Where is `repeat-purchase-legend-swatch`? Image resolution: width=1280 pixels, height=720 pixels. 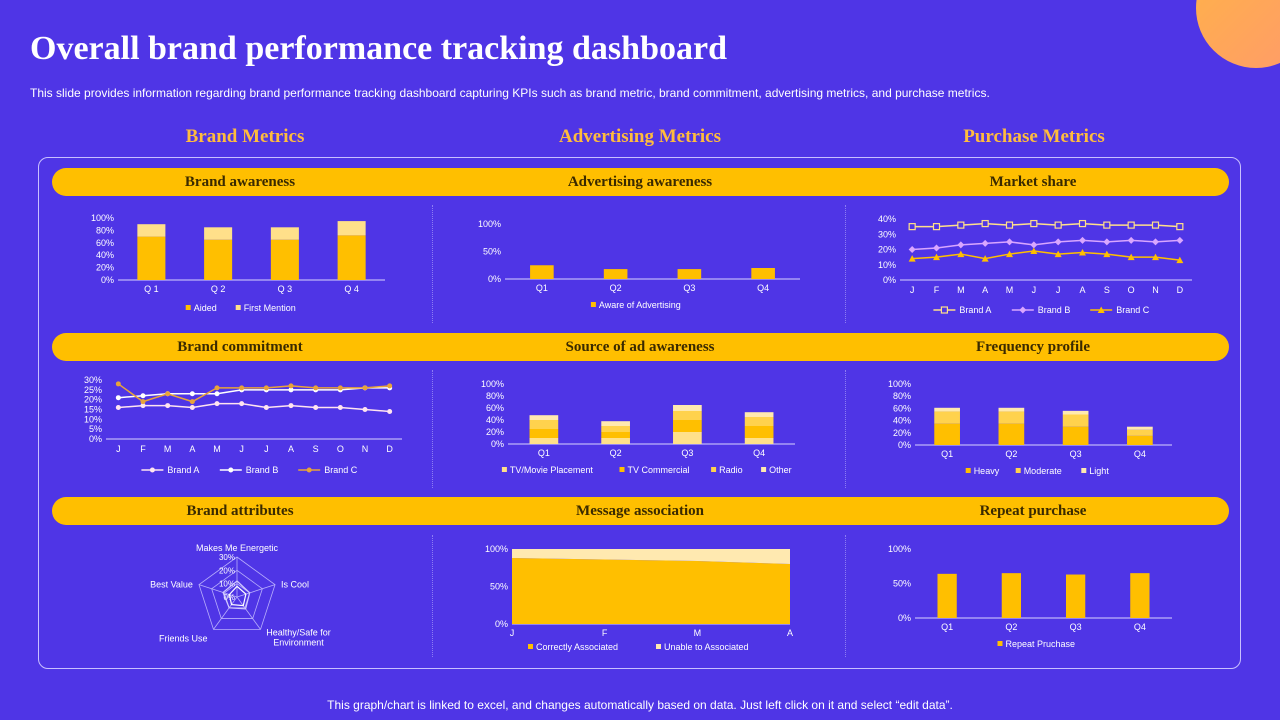 repeat-purchase-legend-swatch is located at coordinates (1000, 643).